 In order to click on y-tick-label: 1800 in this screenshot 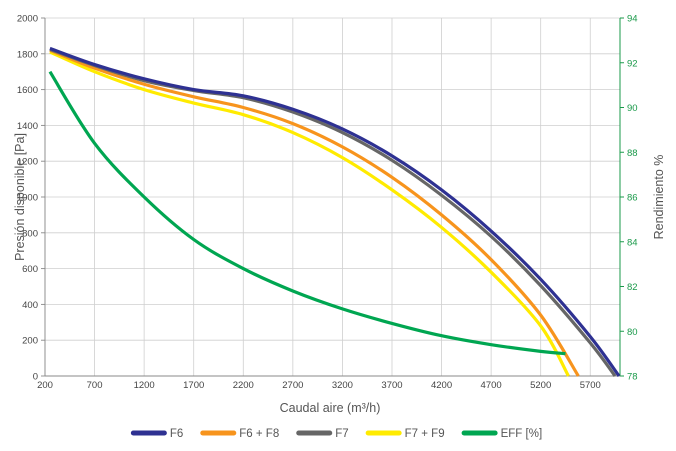, I will do `click(27, 54)`.